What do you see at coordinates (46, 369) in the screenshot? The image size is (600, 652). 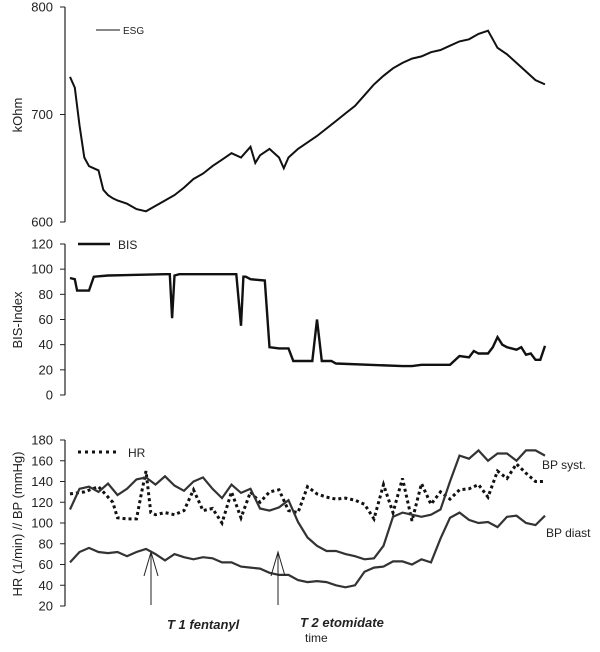 I see `bis-y-tick-label: 20` at bounding box center [46, 369].